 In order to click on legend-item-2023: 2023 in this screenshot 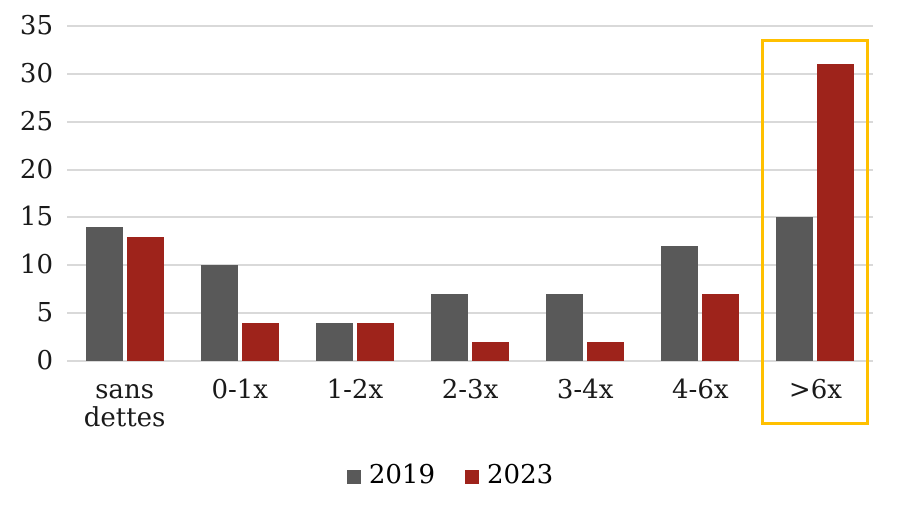, I will do `click(509, 475)`.